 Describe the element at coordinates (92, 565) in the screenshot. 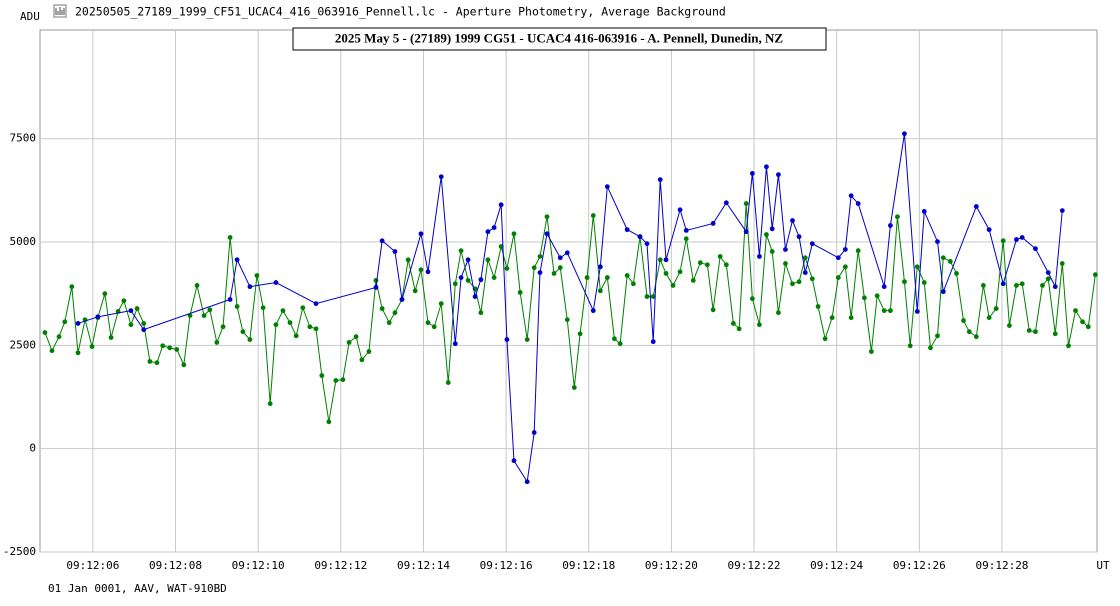

I see `x-tick-label: 09:12:06` at that location.